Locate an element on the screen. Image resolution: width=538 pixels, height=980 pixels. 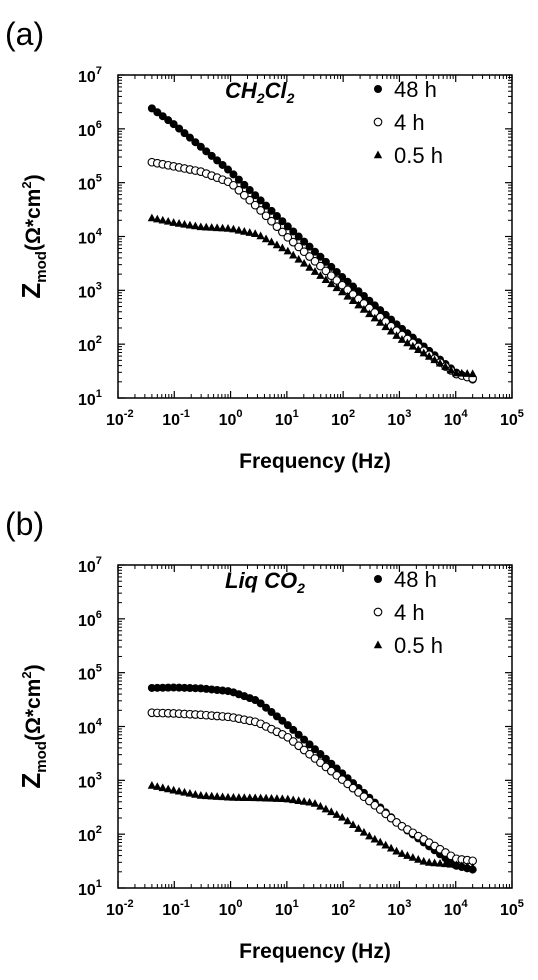
y-tick-base: 10 is located at coordinates (87, 292).